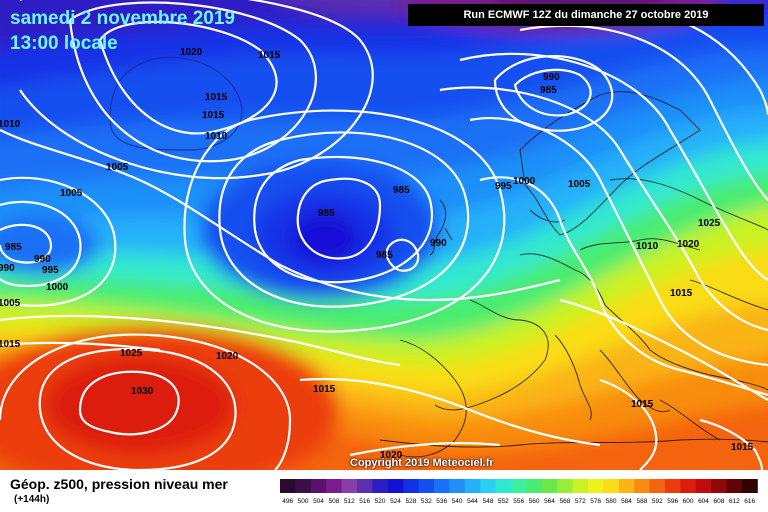  What do you see at coordinates (318, 501) in the screenshot?
I see `color-scale-tick: 504` at bounding box center [318, 501].